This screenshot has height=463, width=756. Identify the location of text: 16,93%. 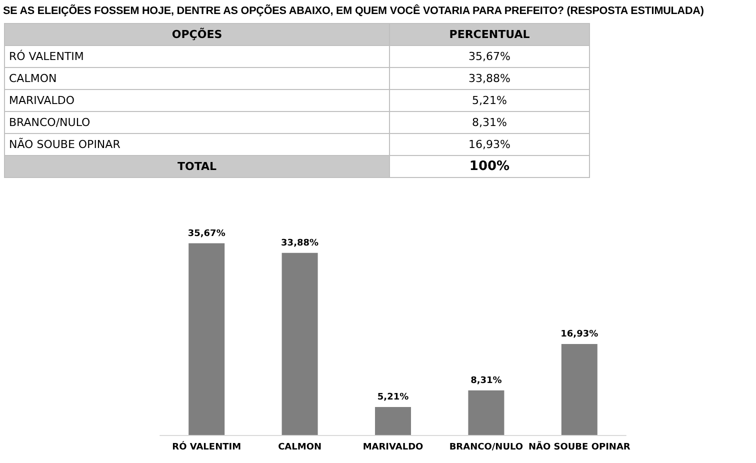
(489, 144).